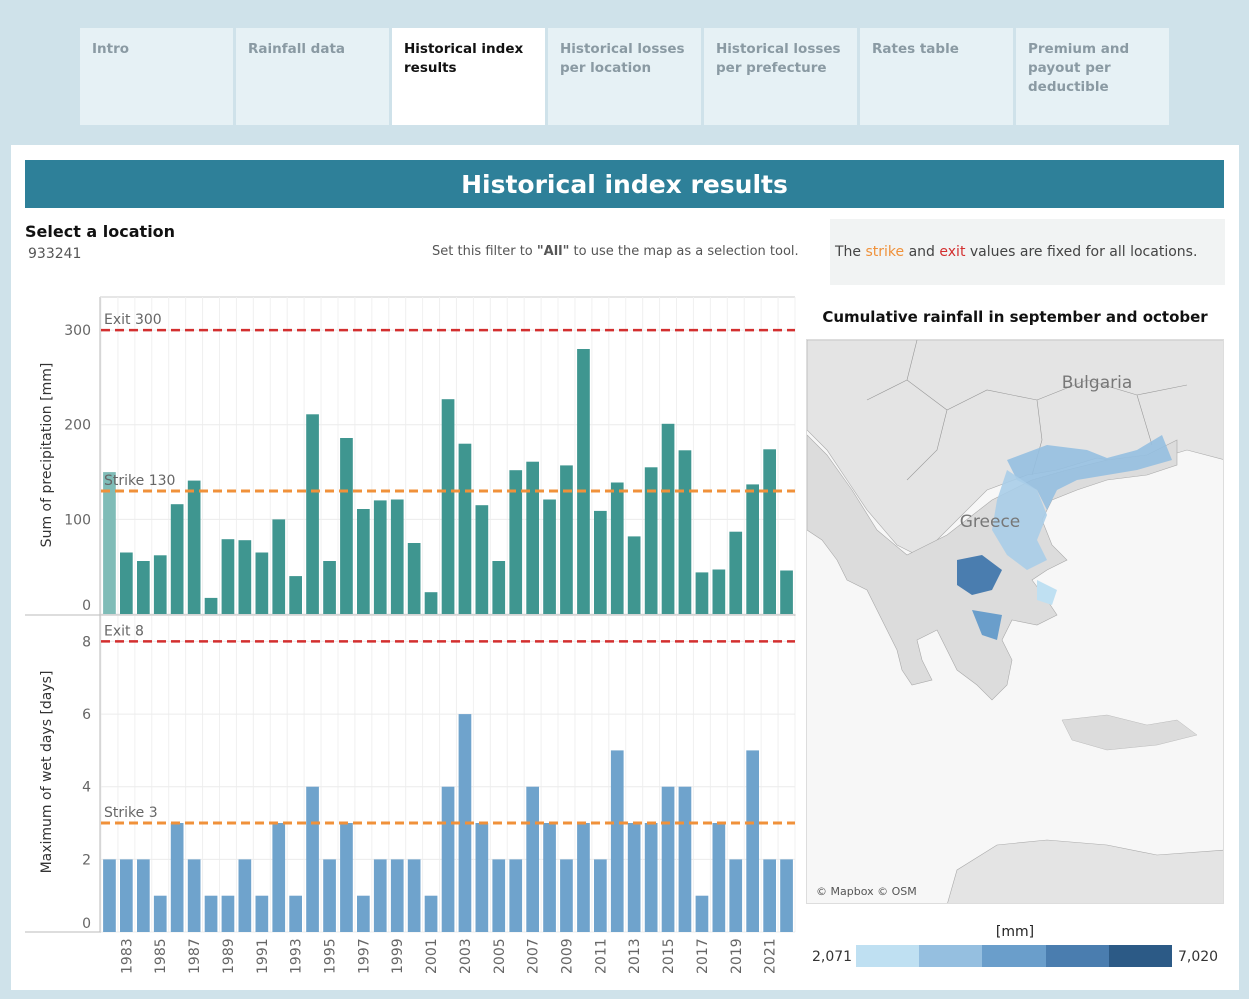 This screenshot has height=999, width=1249. Describe the element at coordinates (719, 877) in the screenshot. I see `bar-2018` at that location.